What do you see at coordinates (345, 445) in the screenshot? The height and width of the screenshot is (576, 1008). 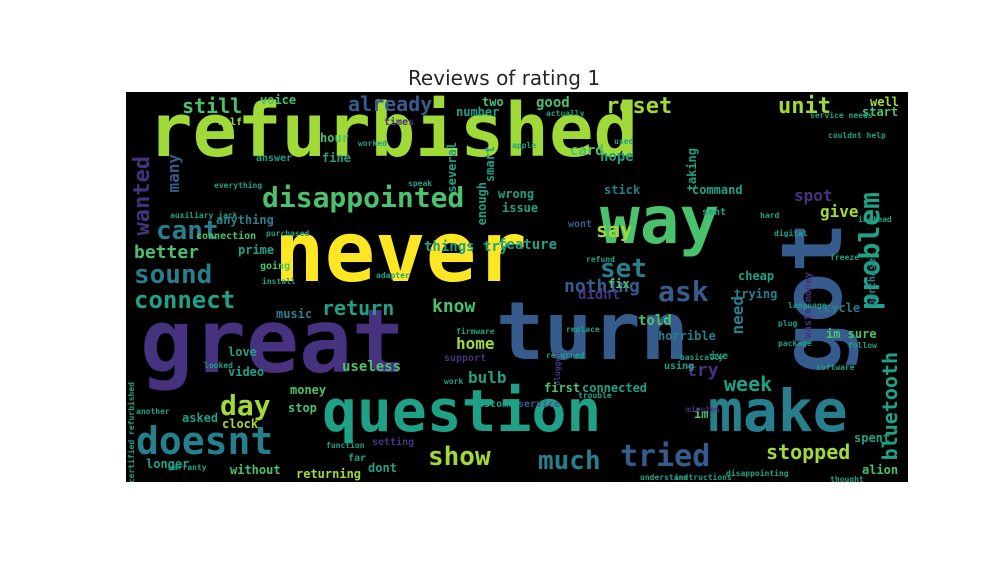 I see `word-function: function` at bounding box center [345, 445].